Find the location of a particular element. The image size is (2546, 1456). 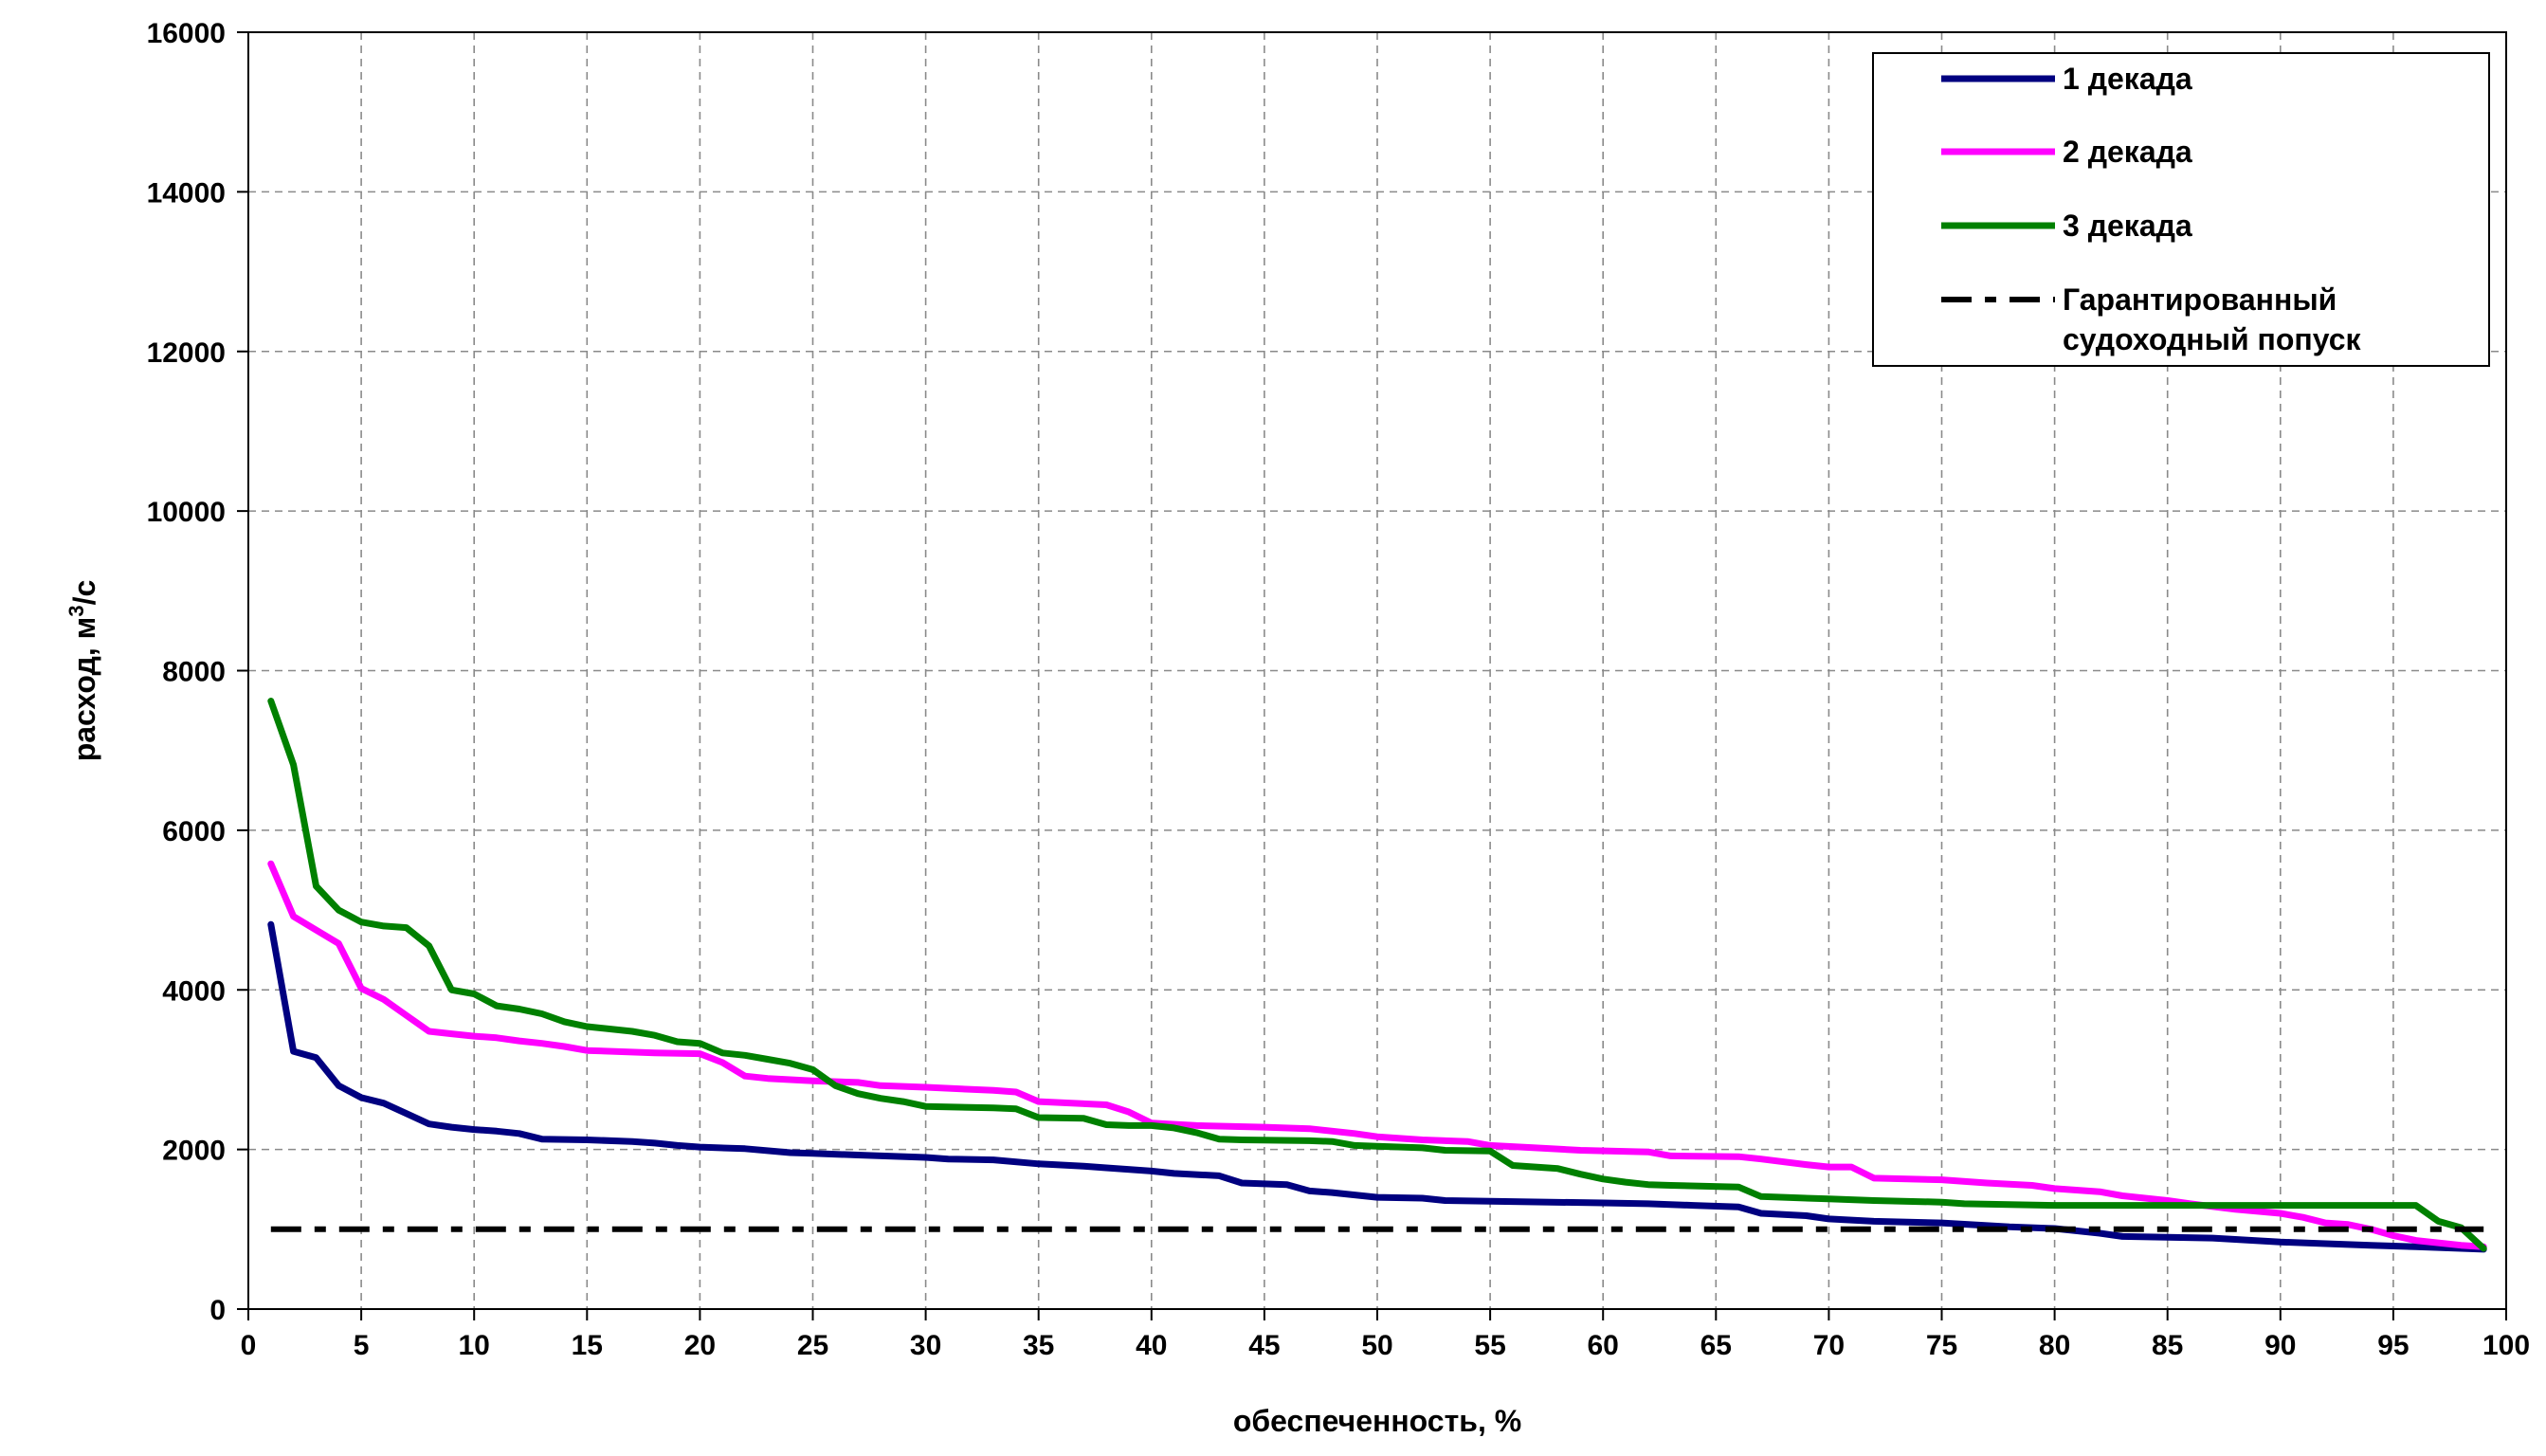

x-tick-label: 95 is located at coordinates (2393, 1345).